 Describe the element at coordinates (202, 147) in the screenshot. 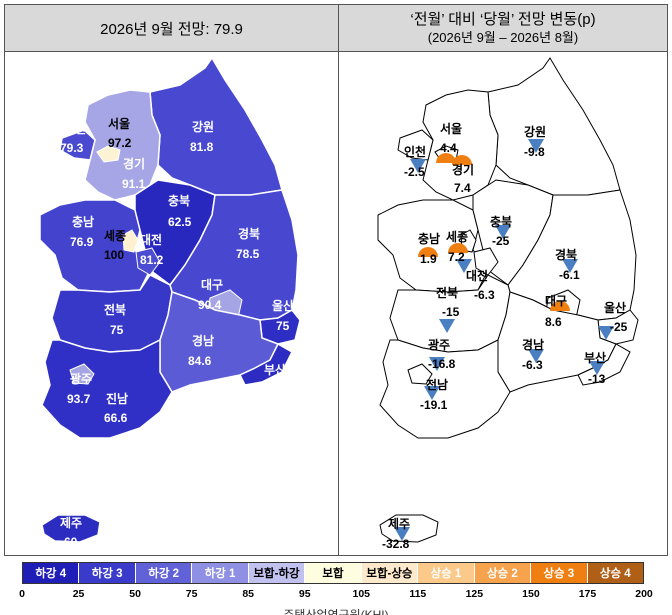

I see `label-gangwon-value: 81.8` at that location.